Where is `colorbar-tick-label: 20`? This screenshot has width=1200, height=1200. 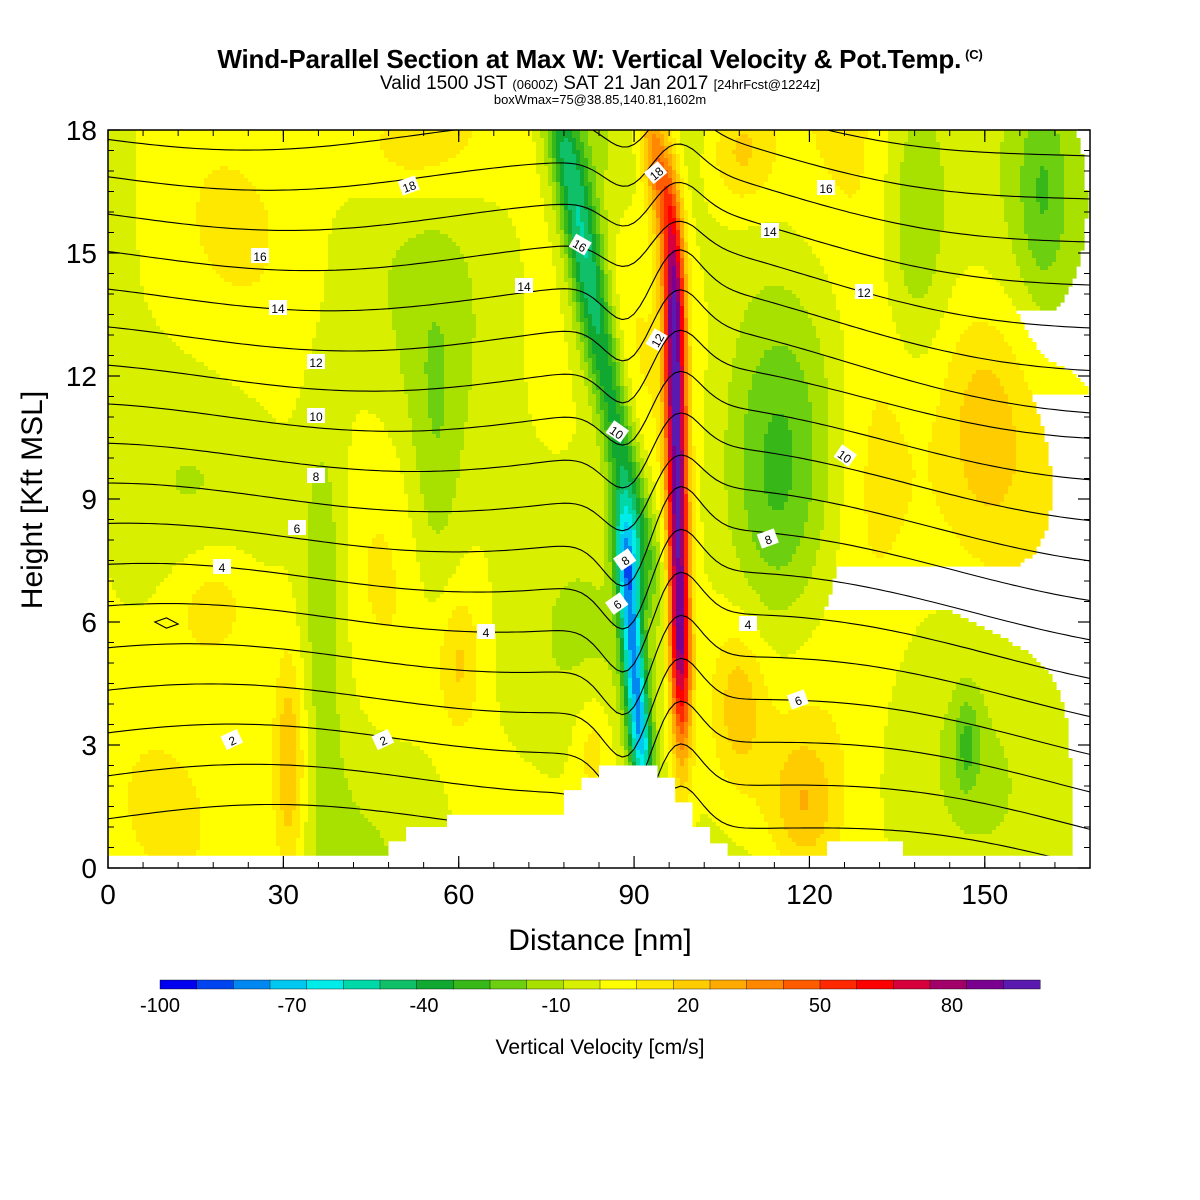
colorbar-tick-label: 20 is located at coordinates (688, 1006).